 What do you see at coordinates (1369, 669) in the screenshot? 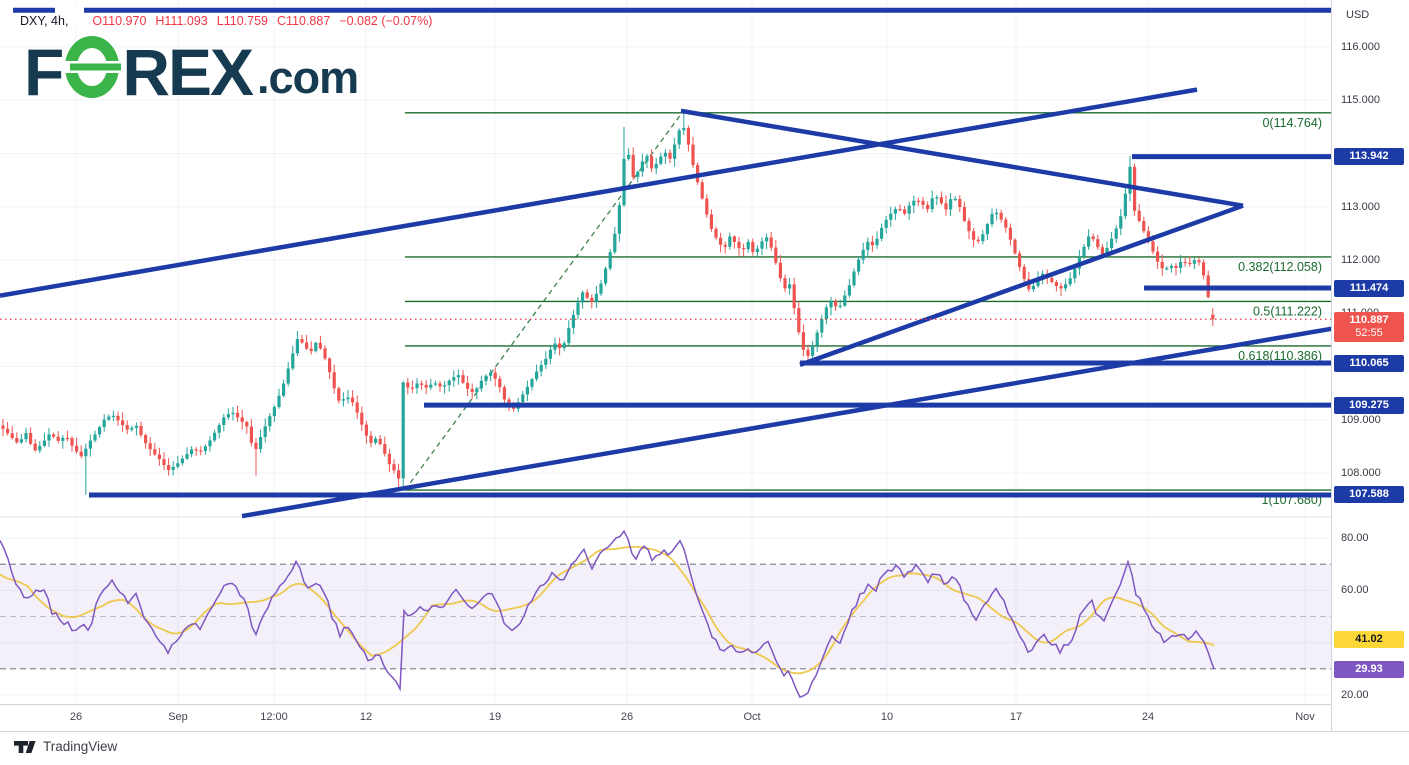
I see `rsi-value-badge: 29.93` at bounding box center [1369, 669].